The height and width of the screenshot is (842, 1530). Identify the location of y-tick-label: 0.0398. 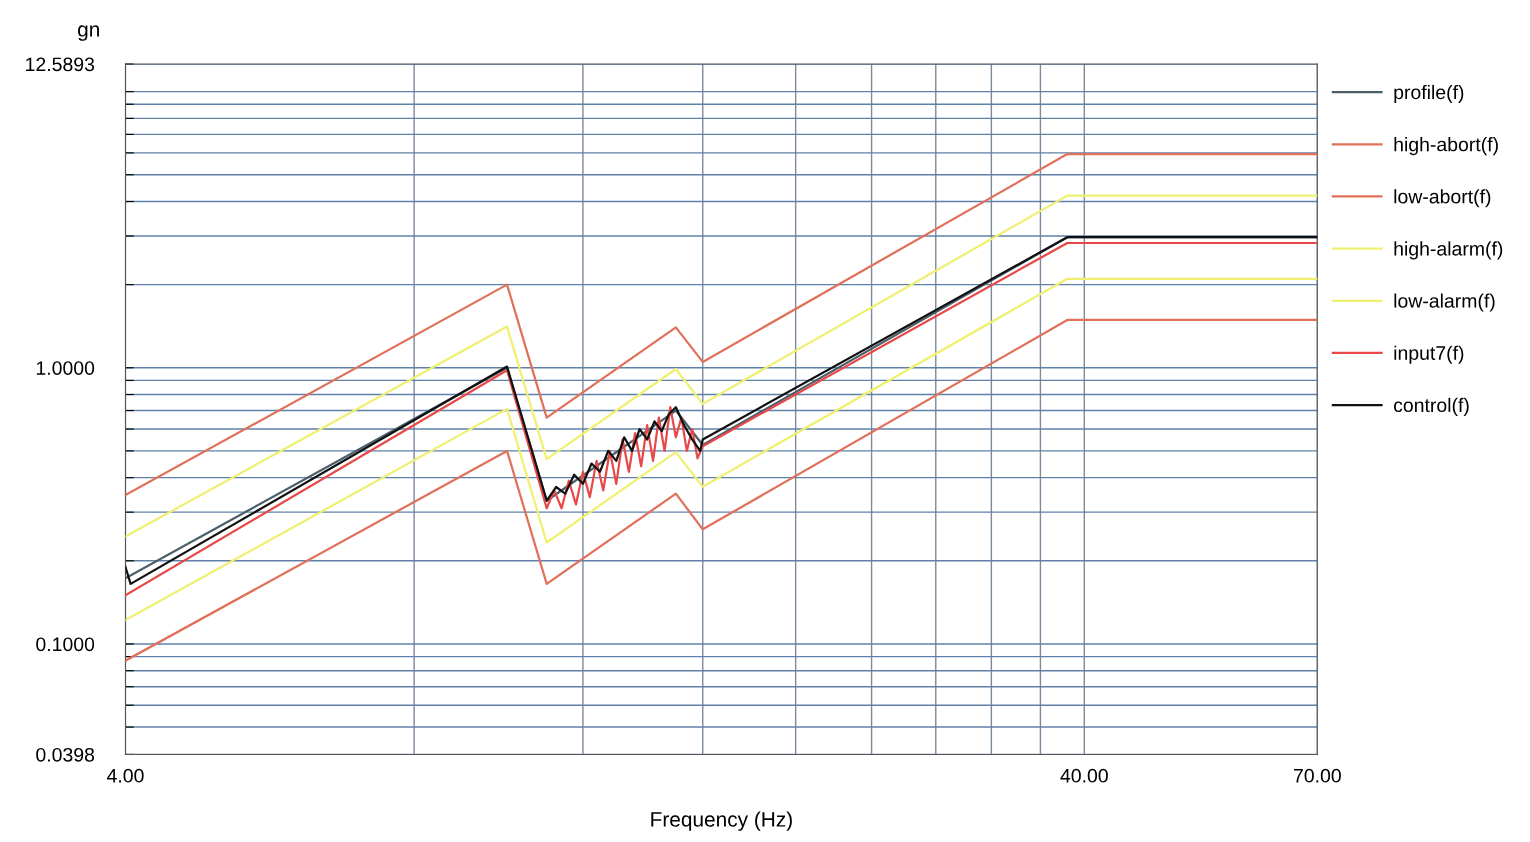
(65, 754).